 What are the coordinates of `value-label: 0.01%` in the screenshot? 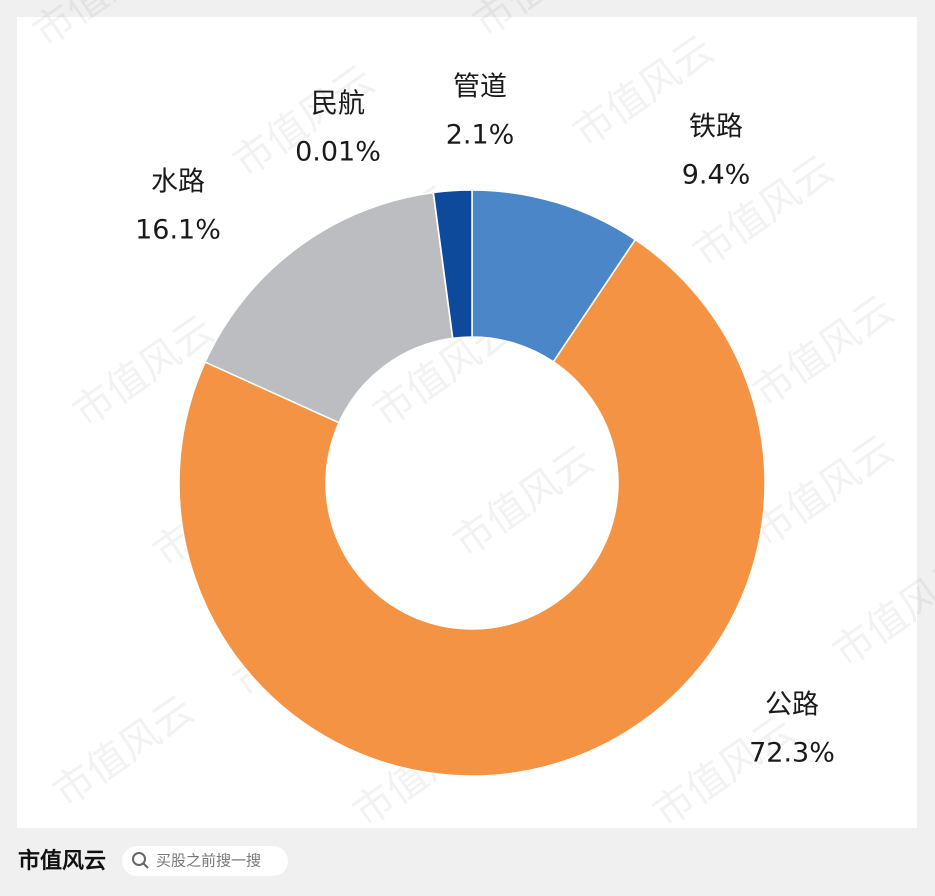 It's located at (338, 152).